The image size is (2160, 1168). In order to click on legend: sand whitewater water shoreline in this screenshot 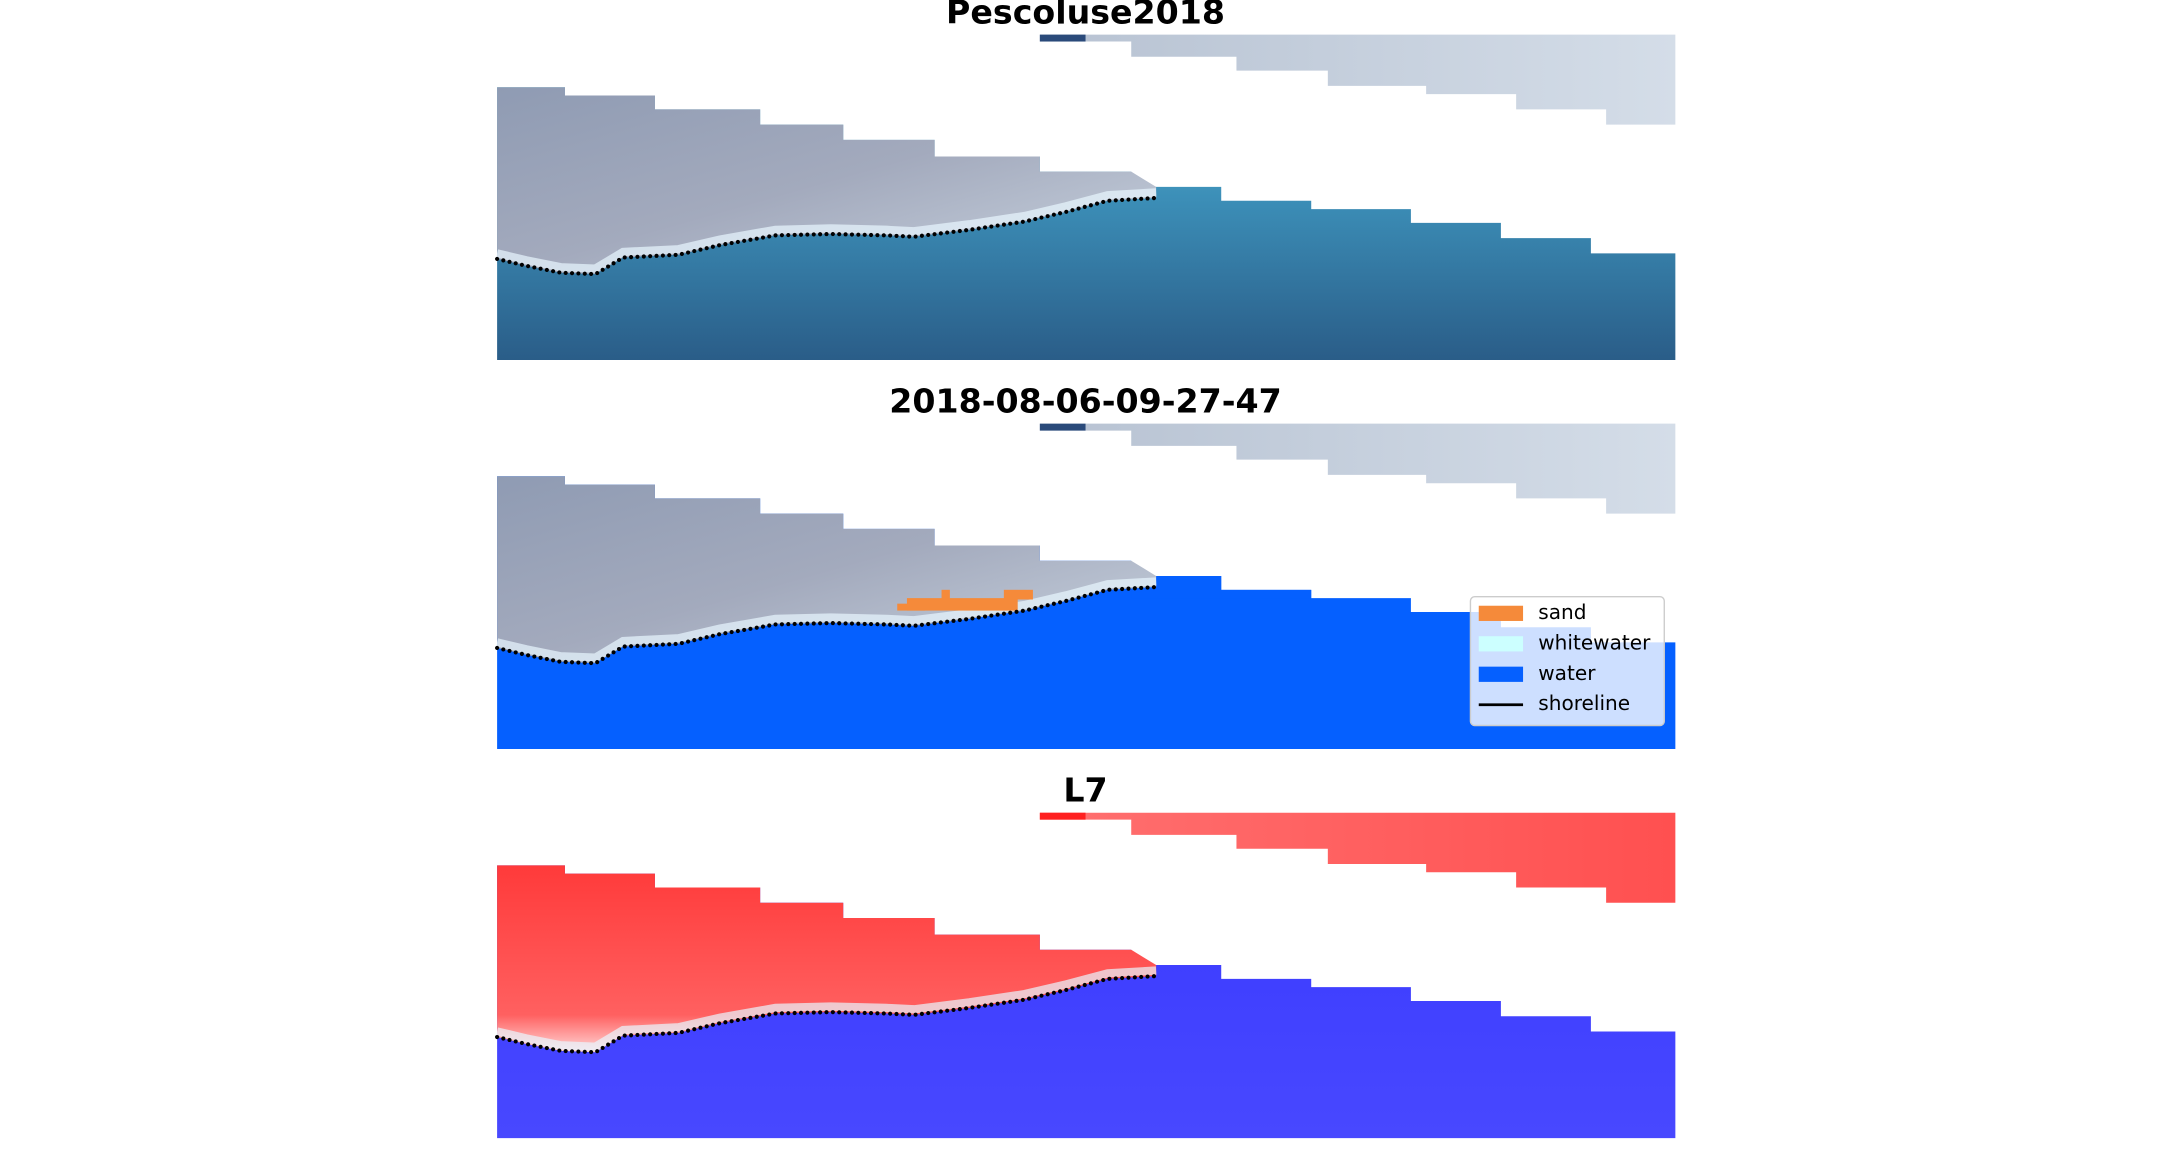, I will do `click(1567, 661)`.